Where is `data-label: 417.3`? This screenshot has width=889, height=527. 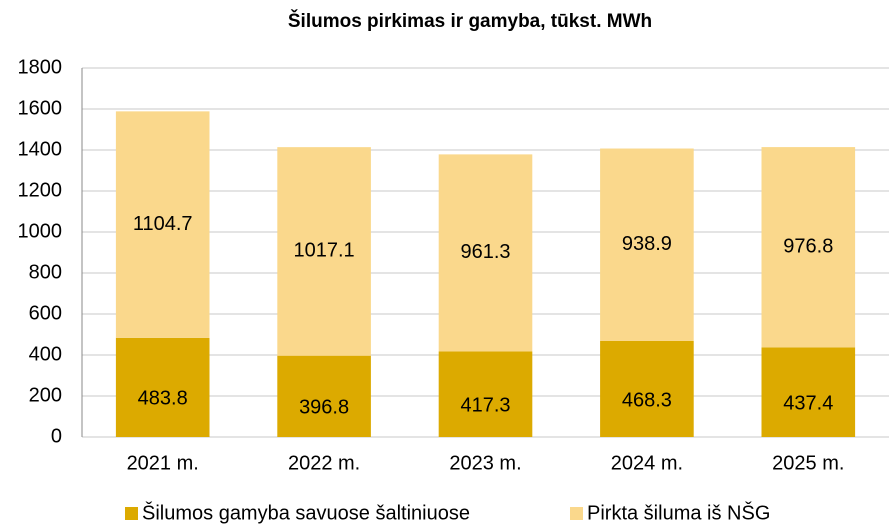 data-label: 417.3 is located at coordinates (485, 406).